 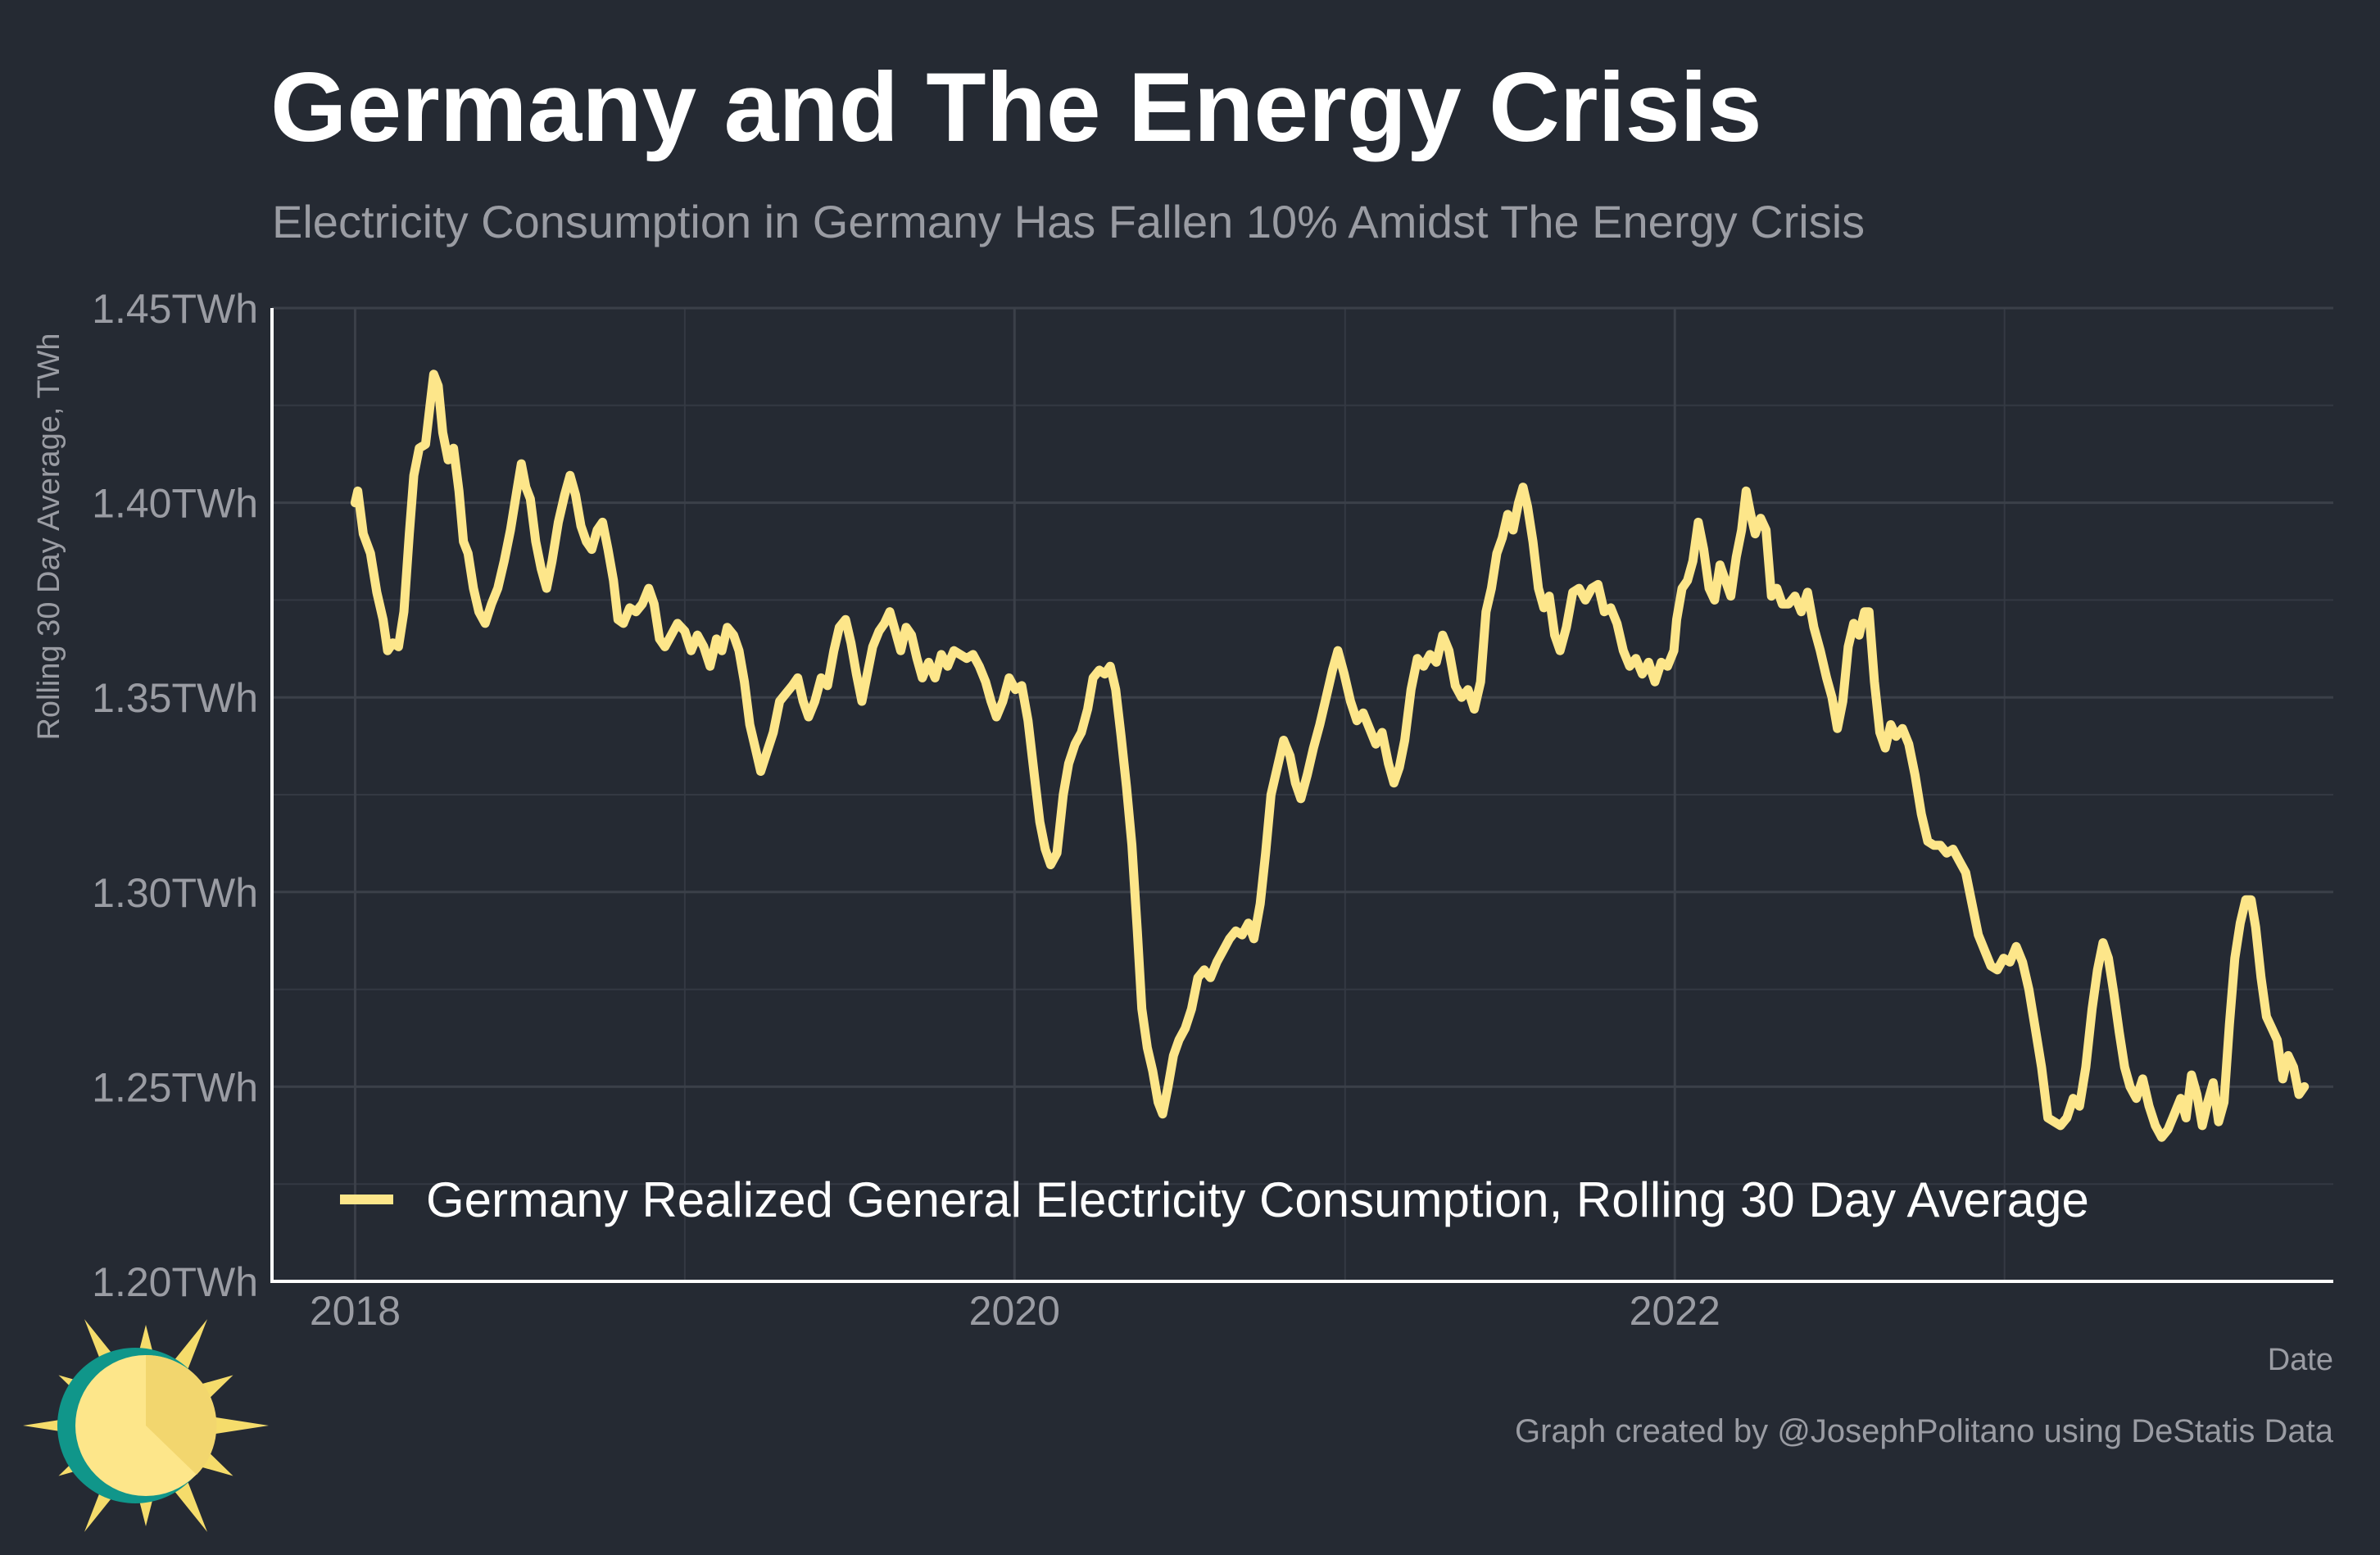 What do you see at coordinates (49, 536) in the screenshot?
I see `y-axis-label: Rolling 30 Day Average, TWh` at bounding box center [49, 536].